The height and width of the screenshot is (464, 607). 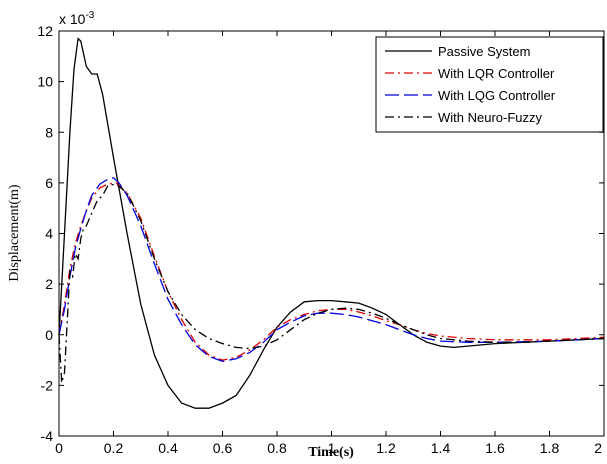 I want to click on y-tick-label: 8, so click(x=49, y=132).